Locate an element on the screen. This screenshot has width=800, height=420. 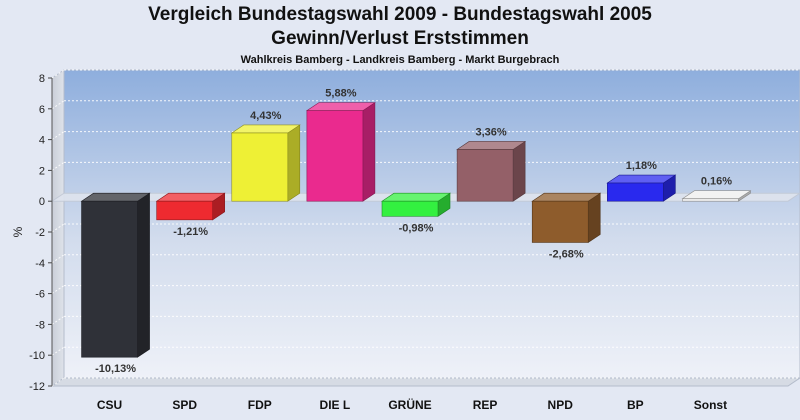
bar-grüne is located at coordinates (416, 204).